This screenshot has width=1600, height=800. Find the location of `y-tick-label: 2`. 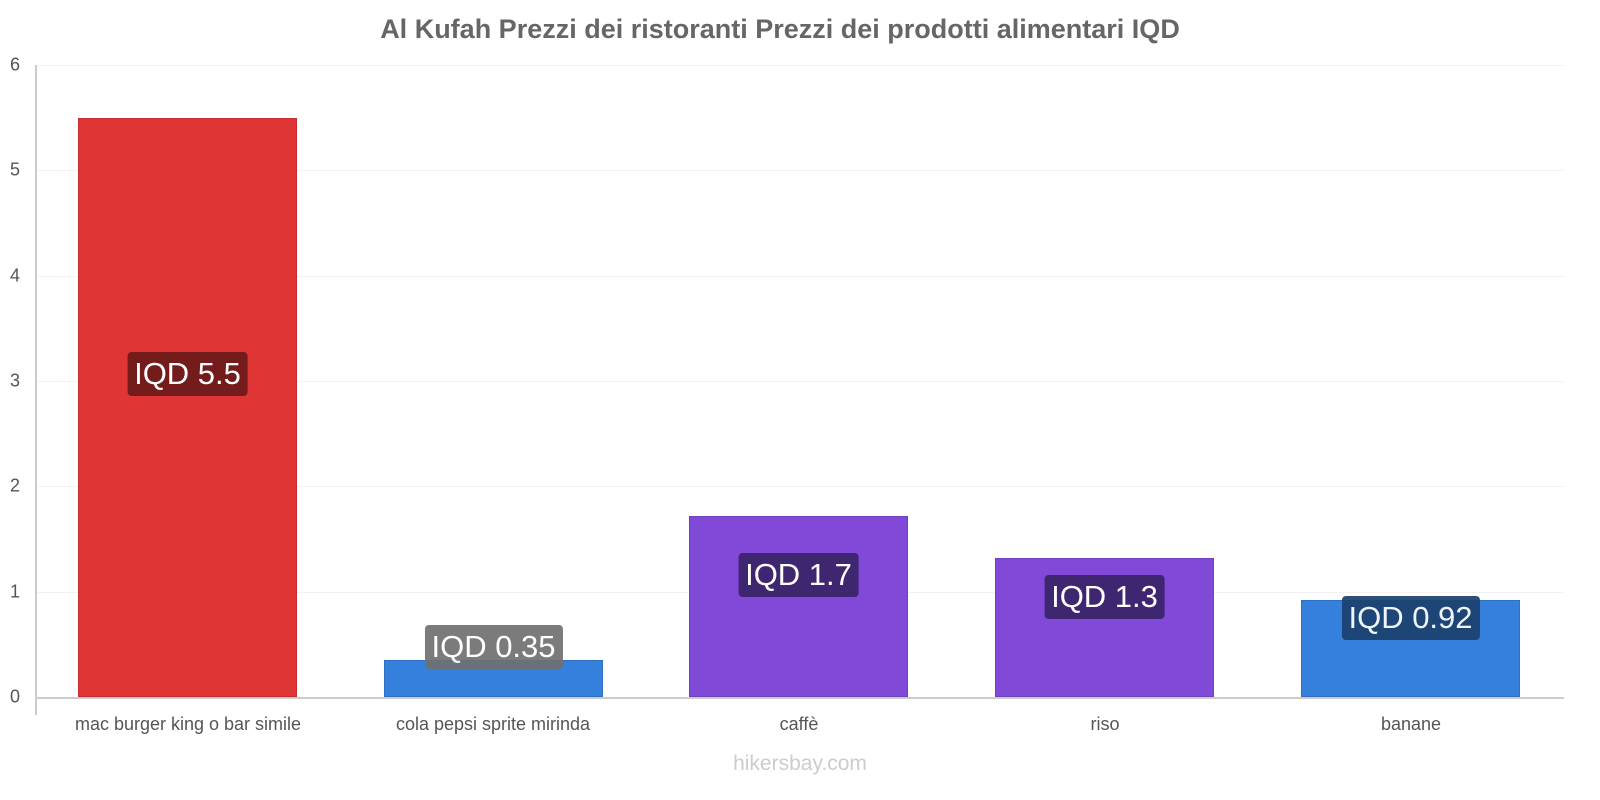

y-tick-label: 2 is located at coordinates (14, 485).